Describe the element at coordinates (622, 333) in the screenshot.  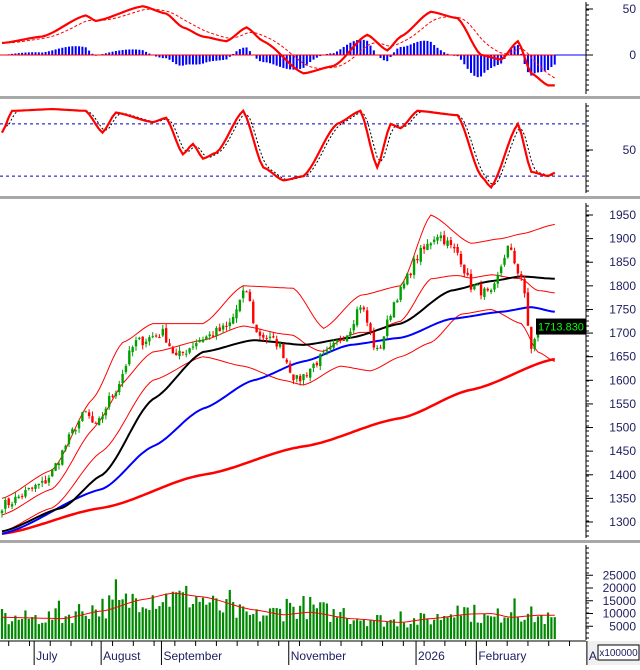
I see `price-tick-label: 1700` at that location.